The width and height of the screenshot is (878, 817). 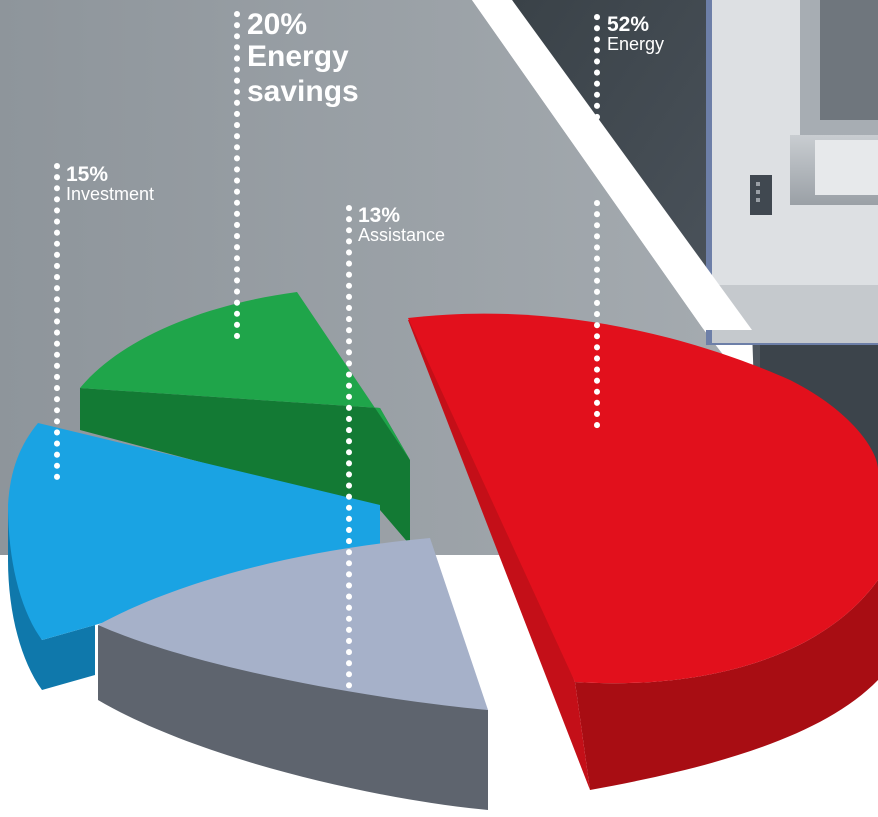 What do you see at coordinates (245, 376) in the screenshot?
I see `slice-energy-savings` at bounding box center [245, 376].